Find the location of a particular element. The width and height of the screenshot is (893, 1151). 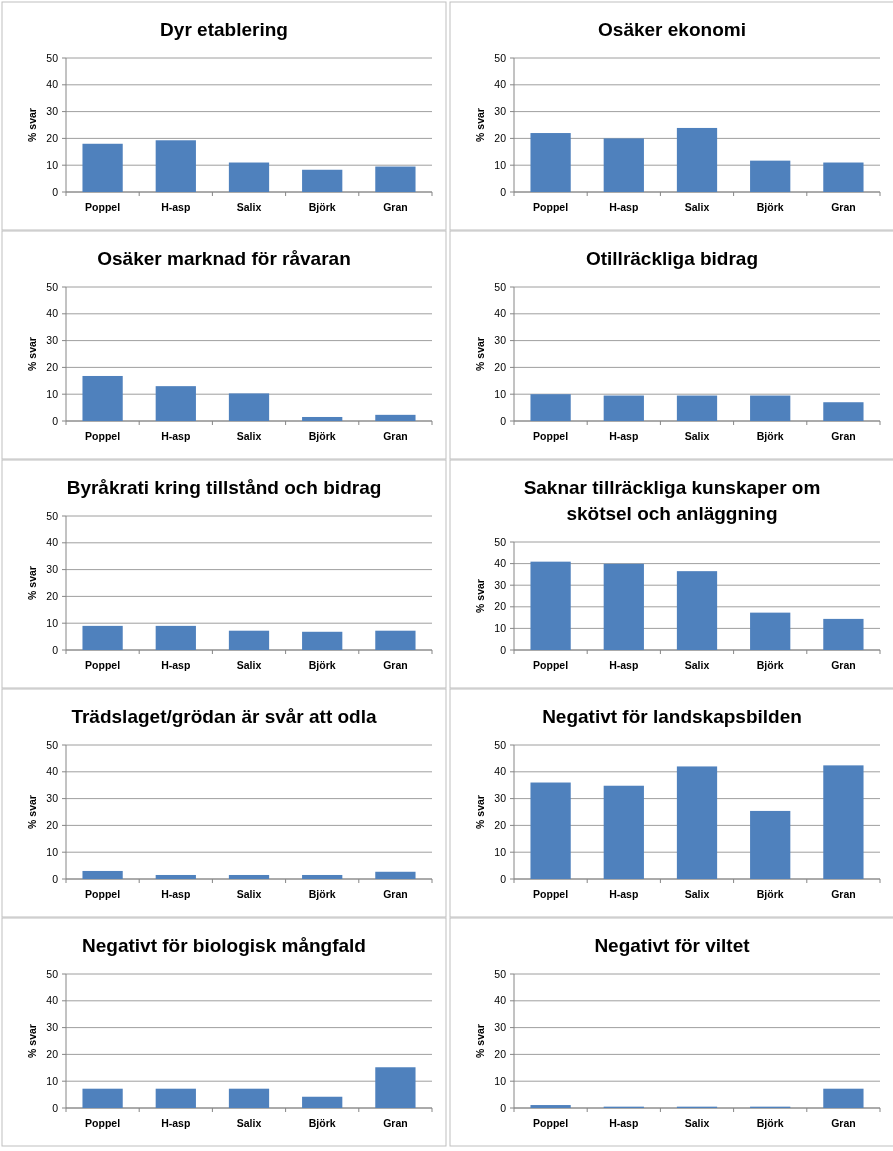

chart-title: Negativt för landskapsbilden is located at coordinates (672, 716).